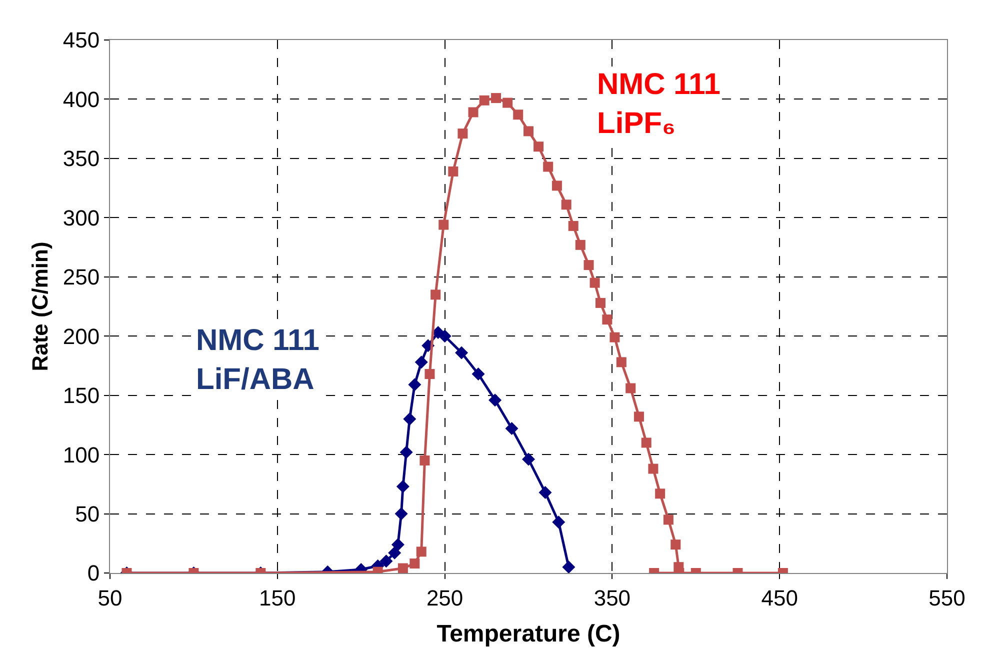 The height and width of the screenshot is (658, 982). What do you see at coordinates (277, 597) in the screenshot?
I see `x-tick-label: 150` at bounding box center [277, 597].